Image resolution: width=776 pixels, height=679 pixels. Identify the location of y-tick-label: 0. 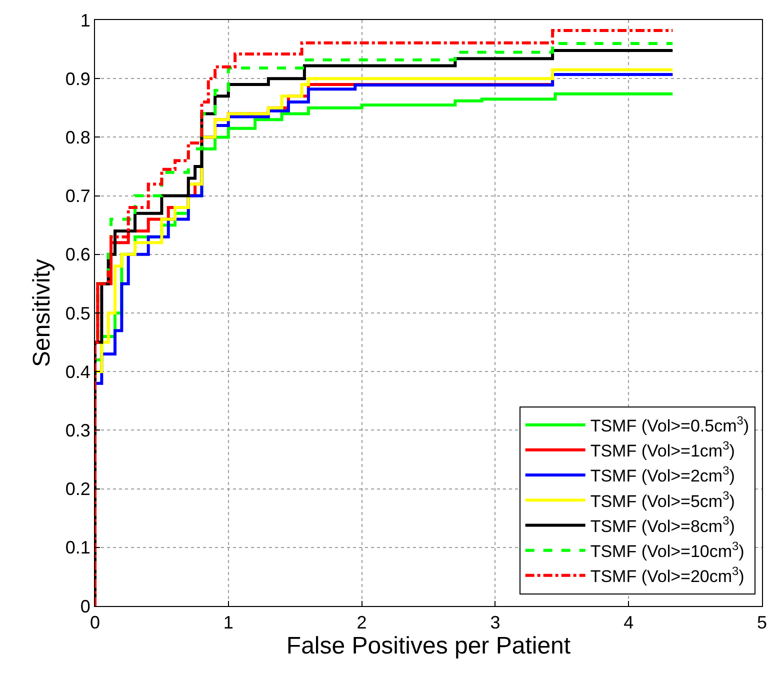
(85, 606).